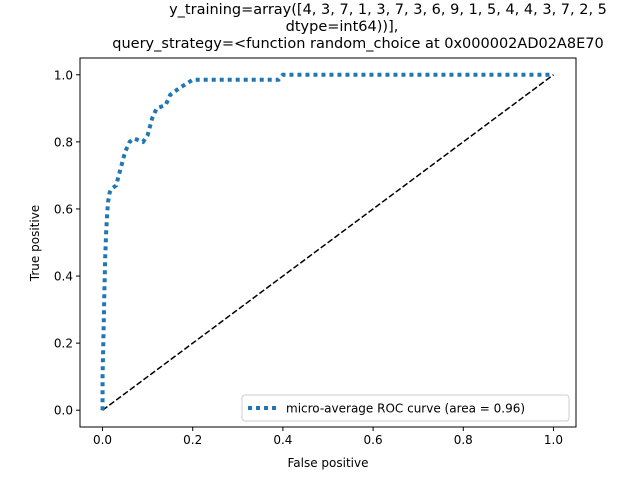 Image resolution: width=640 pixels, height=480 pixels. I want to click on x-axis-ticks: 0.0 0.2 0.4 0.6 0.8 1.0, so click(328, 437).